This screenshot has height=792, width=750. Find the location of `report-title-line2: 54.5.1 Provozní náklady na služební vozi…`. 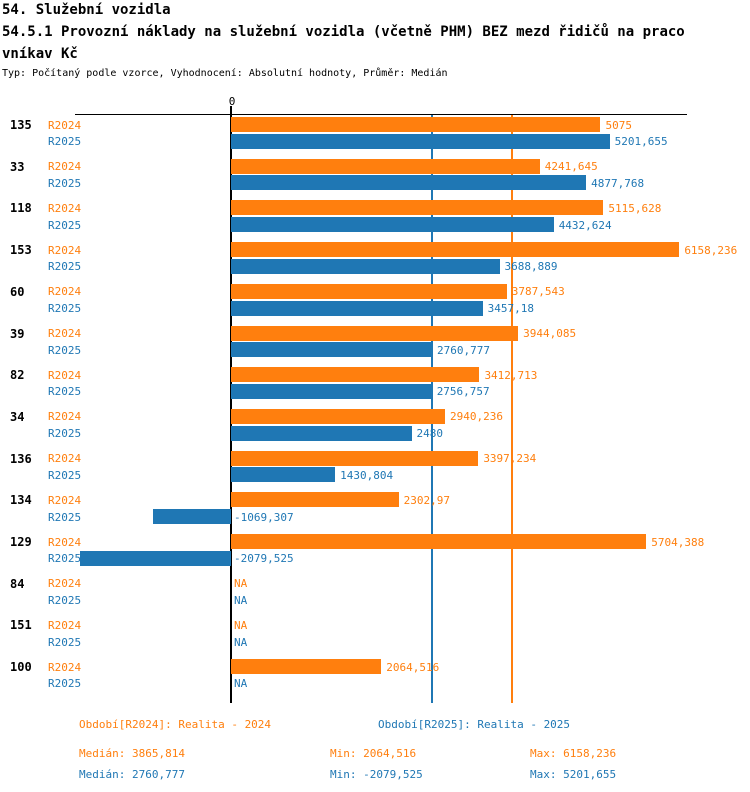

report-title-line2: 54.5.1 Provozní náklady na služební vozi… is located at coordinates (343, 32).